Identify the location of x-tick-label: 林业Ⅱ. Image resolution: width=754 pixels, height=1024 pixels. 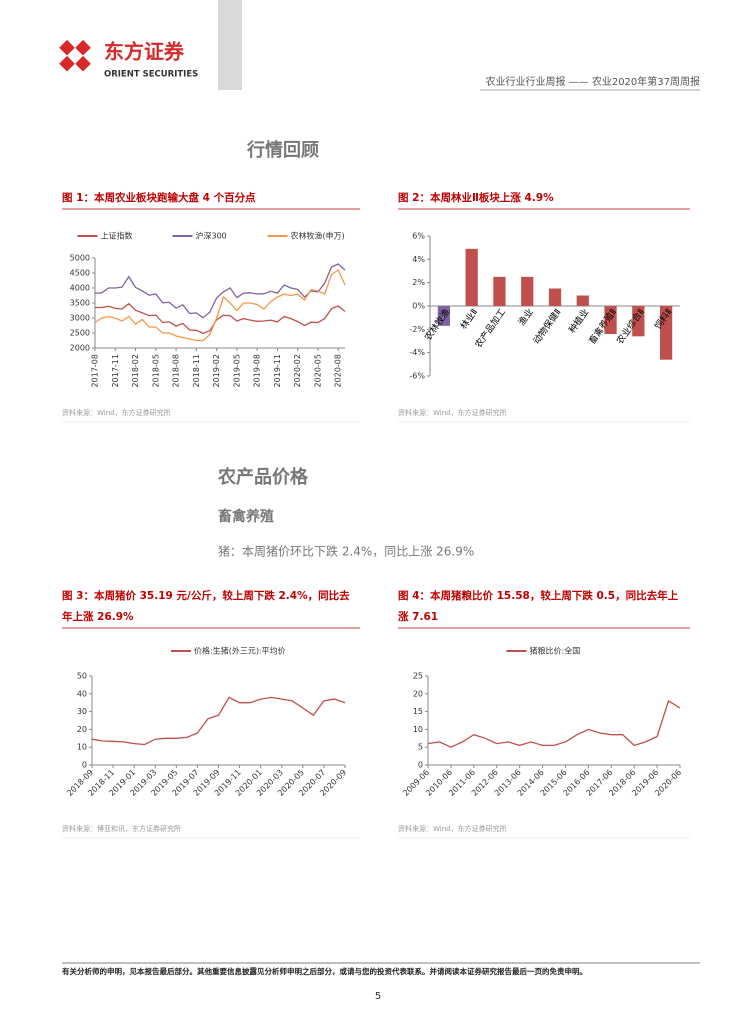
(468, 318).